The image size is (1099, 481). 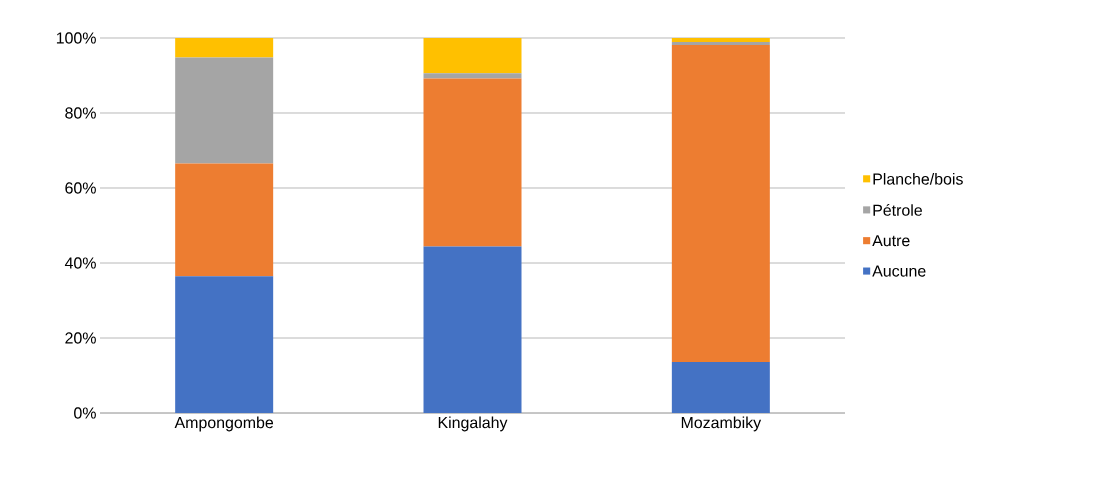 I want to click on legend-label: Pétrole, so click(x=897, y=209).